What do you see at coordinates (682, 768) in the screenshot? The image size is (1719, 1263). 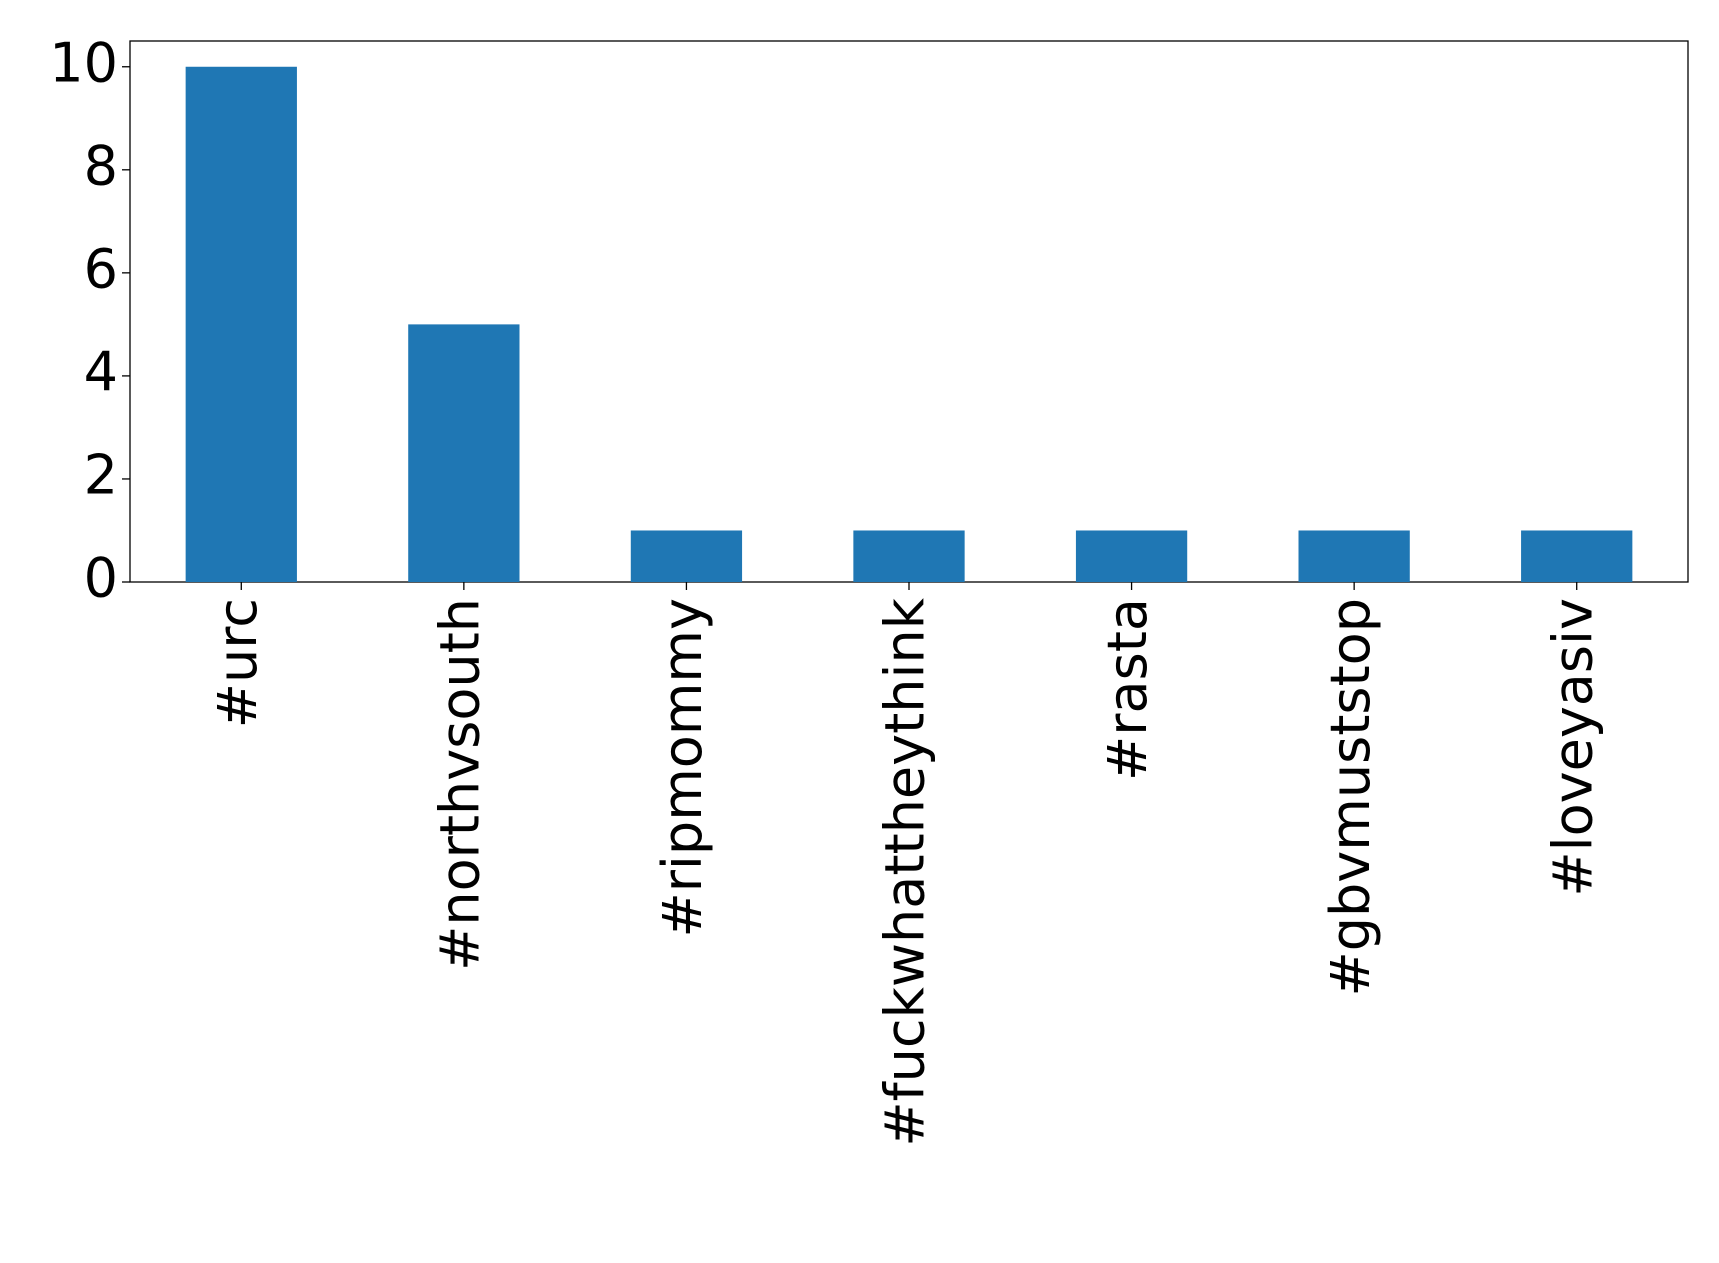 I see `x-tick-label: #ripmommy` at bounding box center [682, 768].